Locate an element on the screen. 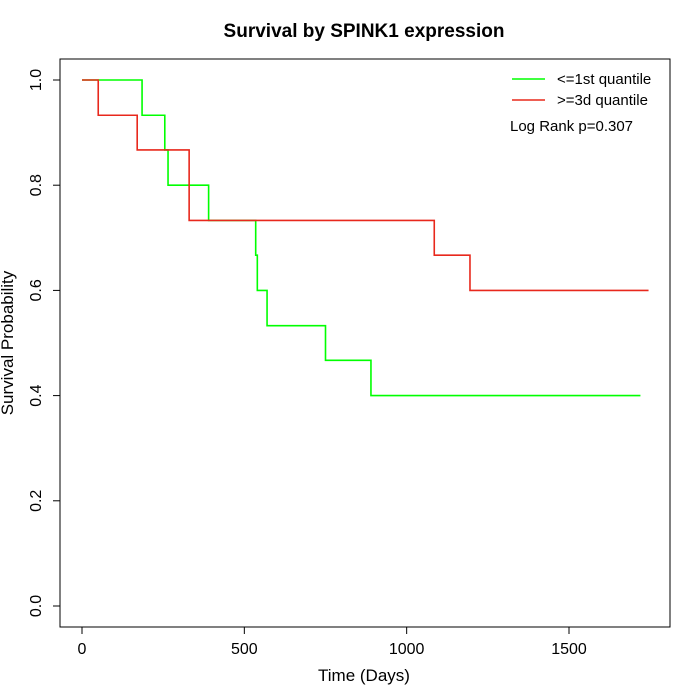 The image size is (700, 700). y-tick-label: 0.4 is located at coordinates (36, 395).